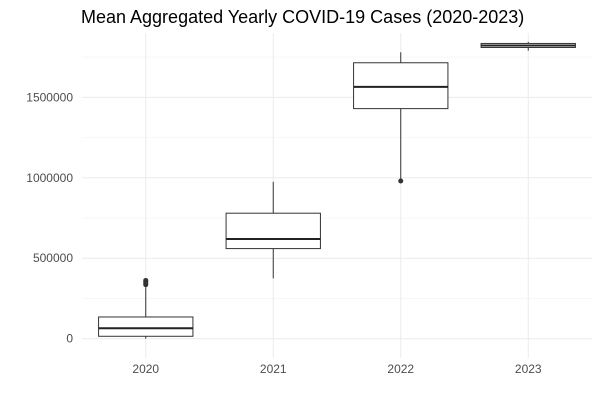  What do you see at coordinates (400, 369) in the screenshot?
I see `x-tick-label: 2022` at bounding box center [400, 369].